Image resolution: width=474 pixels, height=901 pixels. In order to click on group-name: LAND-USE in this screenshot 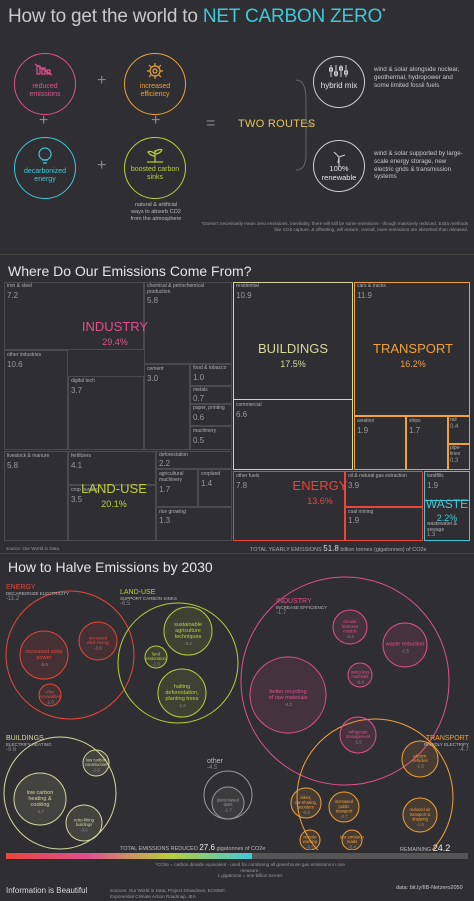, I will do `click(114, 488)`.